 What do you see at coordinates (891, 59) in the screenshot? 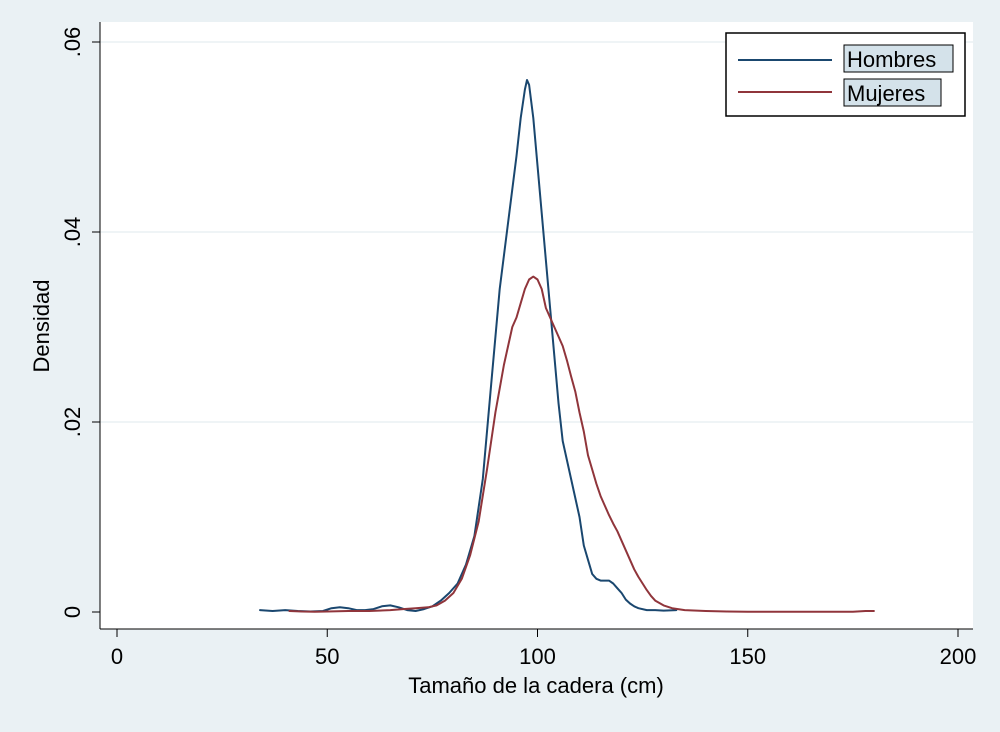
I see `legend-label-hombres: Hombres` at bounding box center [891, 59].